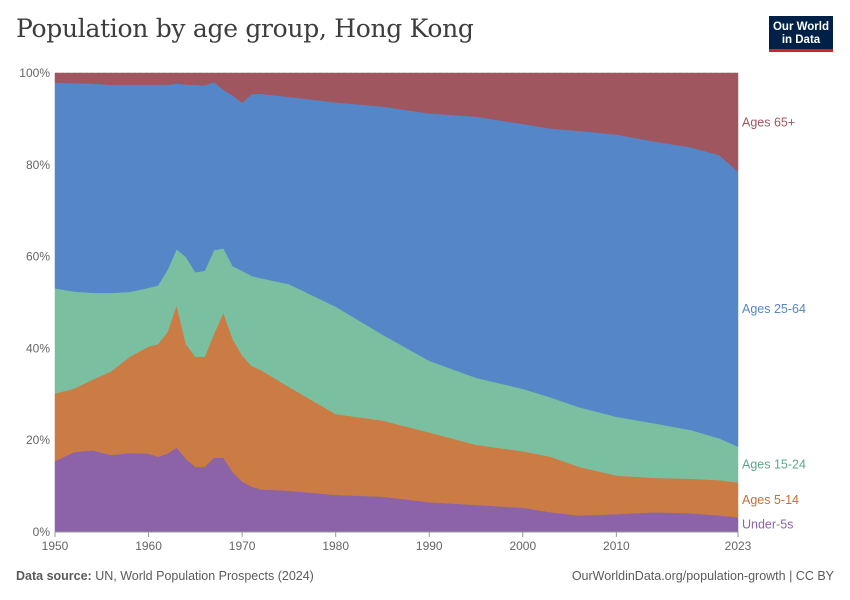  I want to click on x-axis: 1950 1960 1970 1980 1990 2000 2010 2023, so click(397, 542).